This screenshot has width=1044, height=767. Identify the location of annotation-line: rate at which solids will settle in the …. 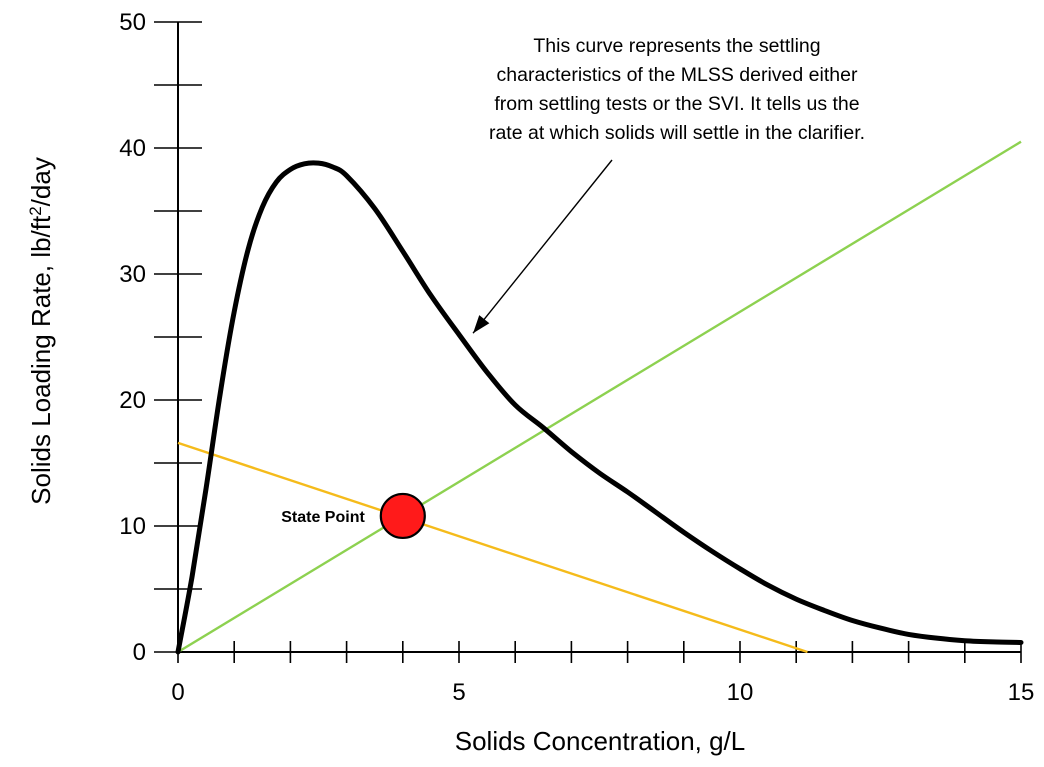
(677, 133).